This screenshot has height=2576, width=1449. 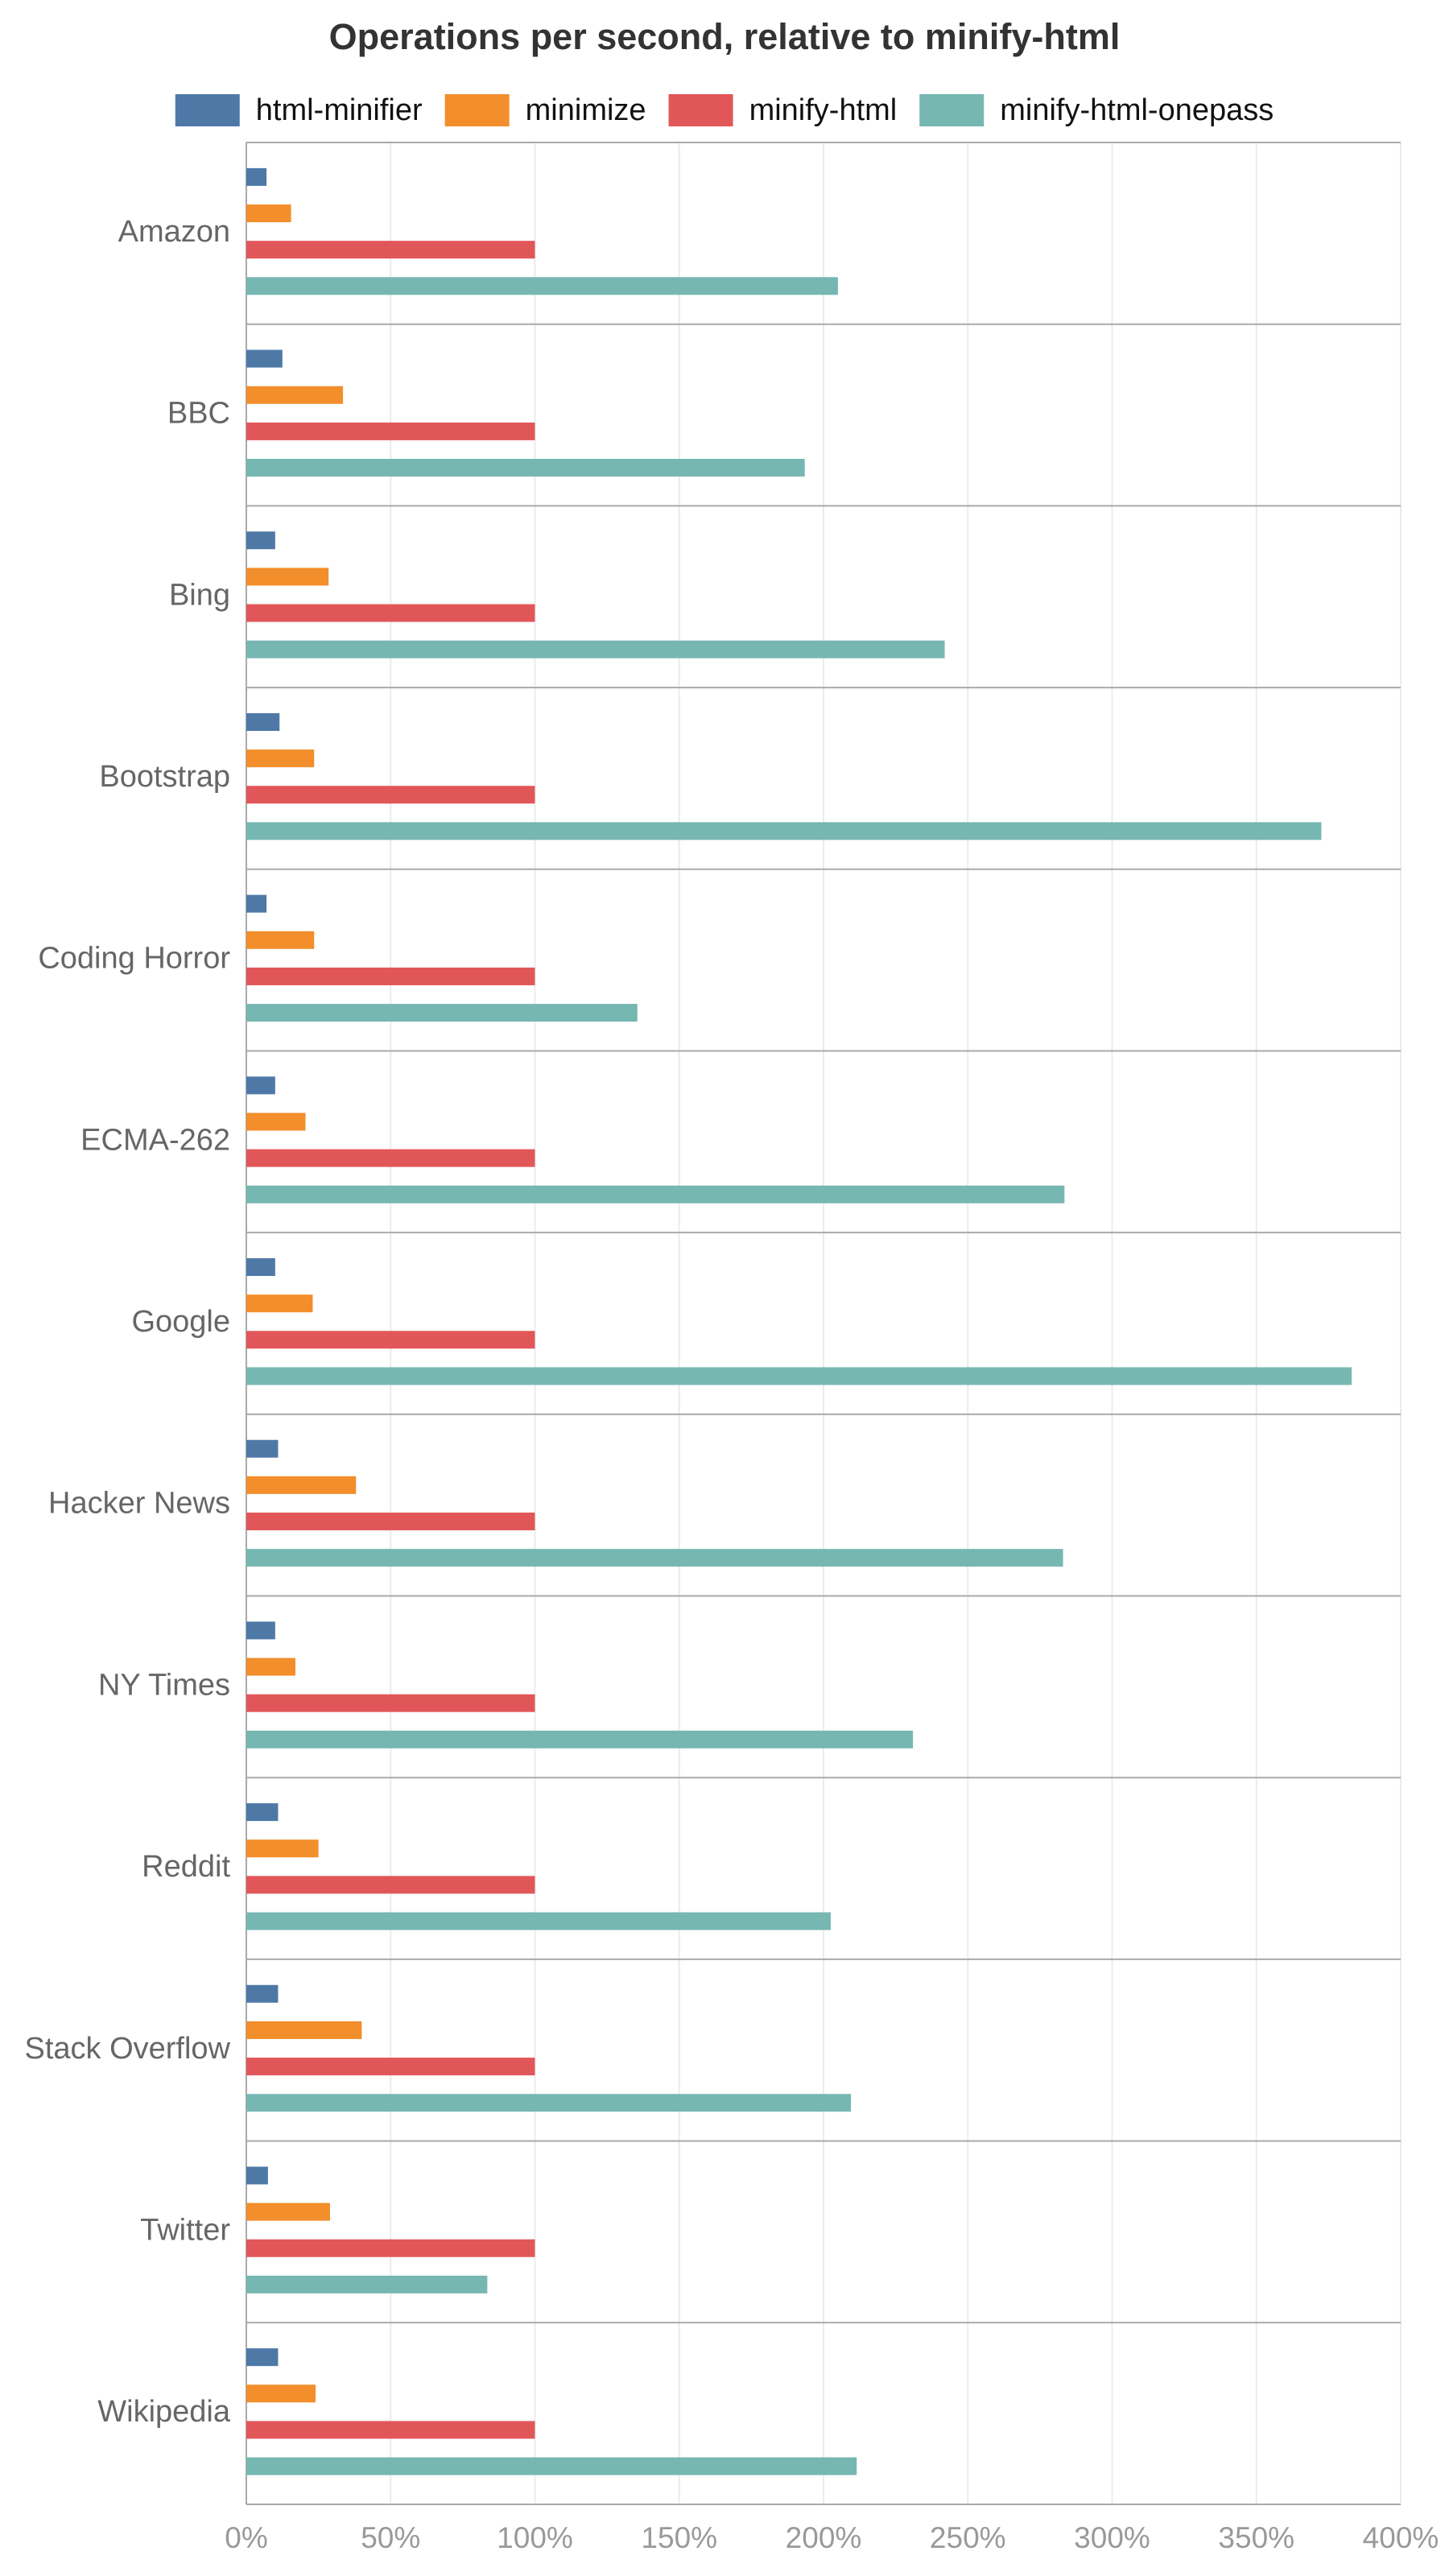 I want to click on y-tick-label: Google, so click(x=180, y=1322).